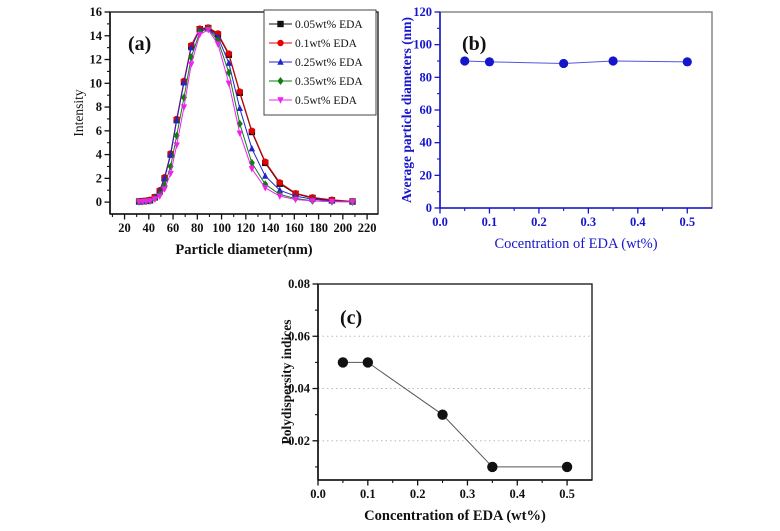 This screenshot has width=780, height=531. I want to click on y-tick-label: 4, so click(99, 155).